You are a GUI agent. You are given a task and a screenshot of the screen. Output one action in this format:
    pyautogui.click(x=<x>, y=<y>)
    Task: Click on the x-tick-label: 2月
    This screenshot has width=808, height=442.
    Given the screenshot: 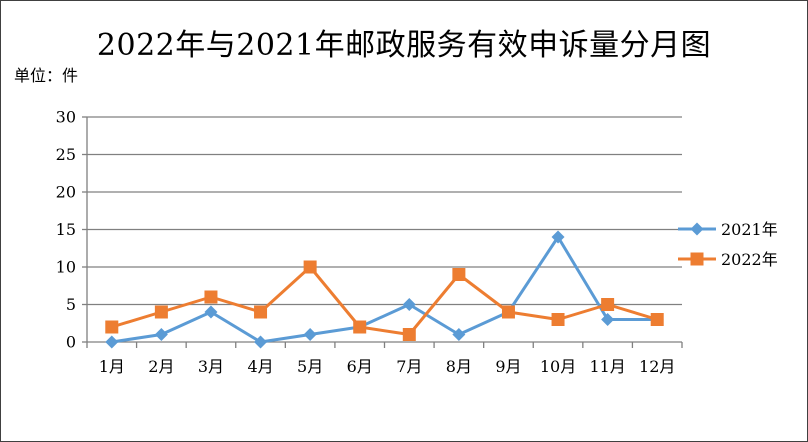 What is the action you would take?
    pyautogui.click(x=161, y=366)
    